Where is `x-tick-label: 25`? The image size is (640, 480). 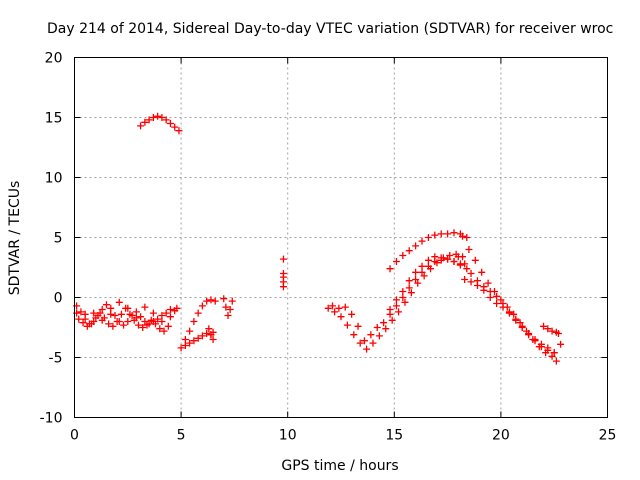 x-tick-label: 25 is located at coordinates (608, 436).